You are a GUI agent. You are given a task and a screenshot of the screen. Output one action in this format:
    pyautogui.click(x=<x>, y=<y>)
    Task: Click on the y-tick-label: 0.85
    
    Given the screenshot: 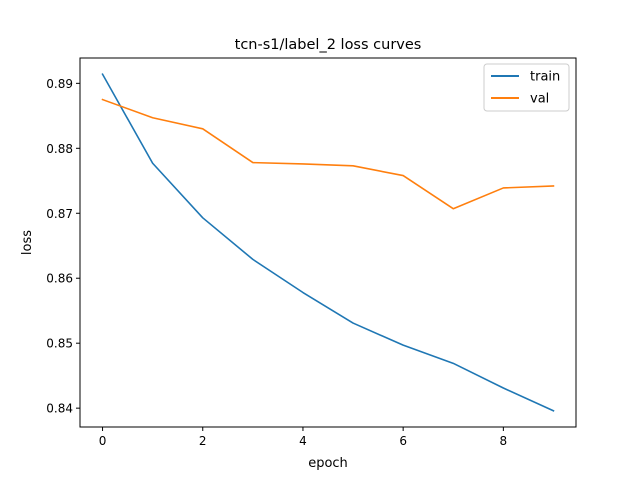 What is the action you would take?
    pyautogui.click(x=59, y=344)
    